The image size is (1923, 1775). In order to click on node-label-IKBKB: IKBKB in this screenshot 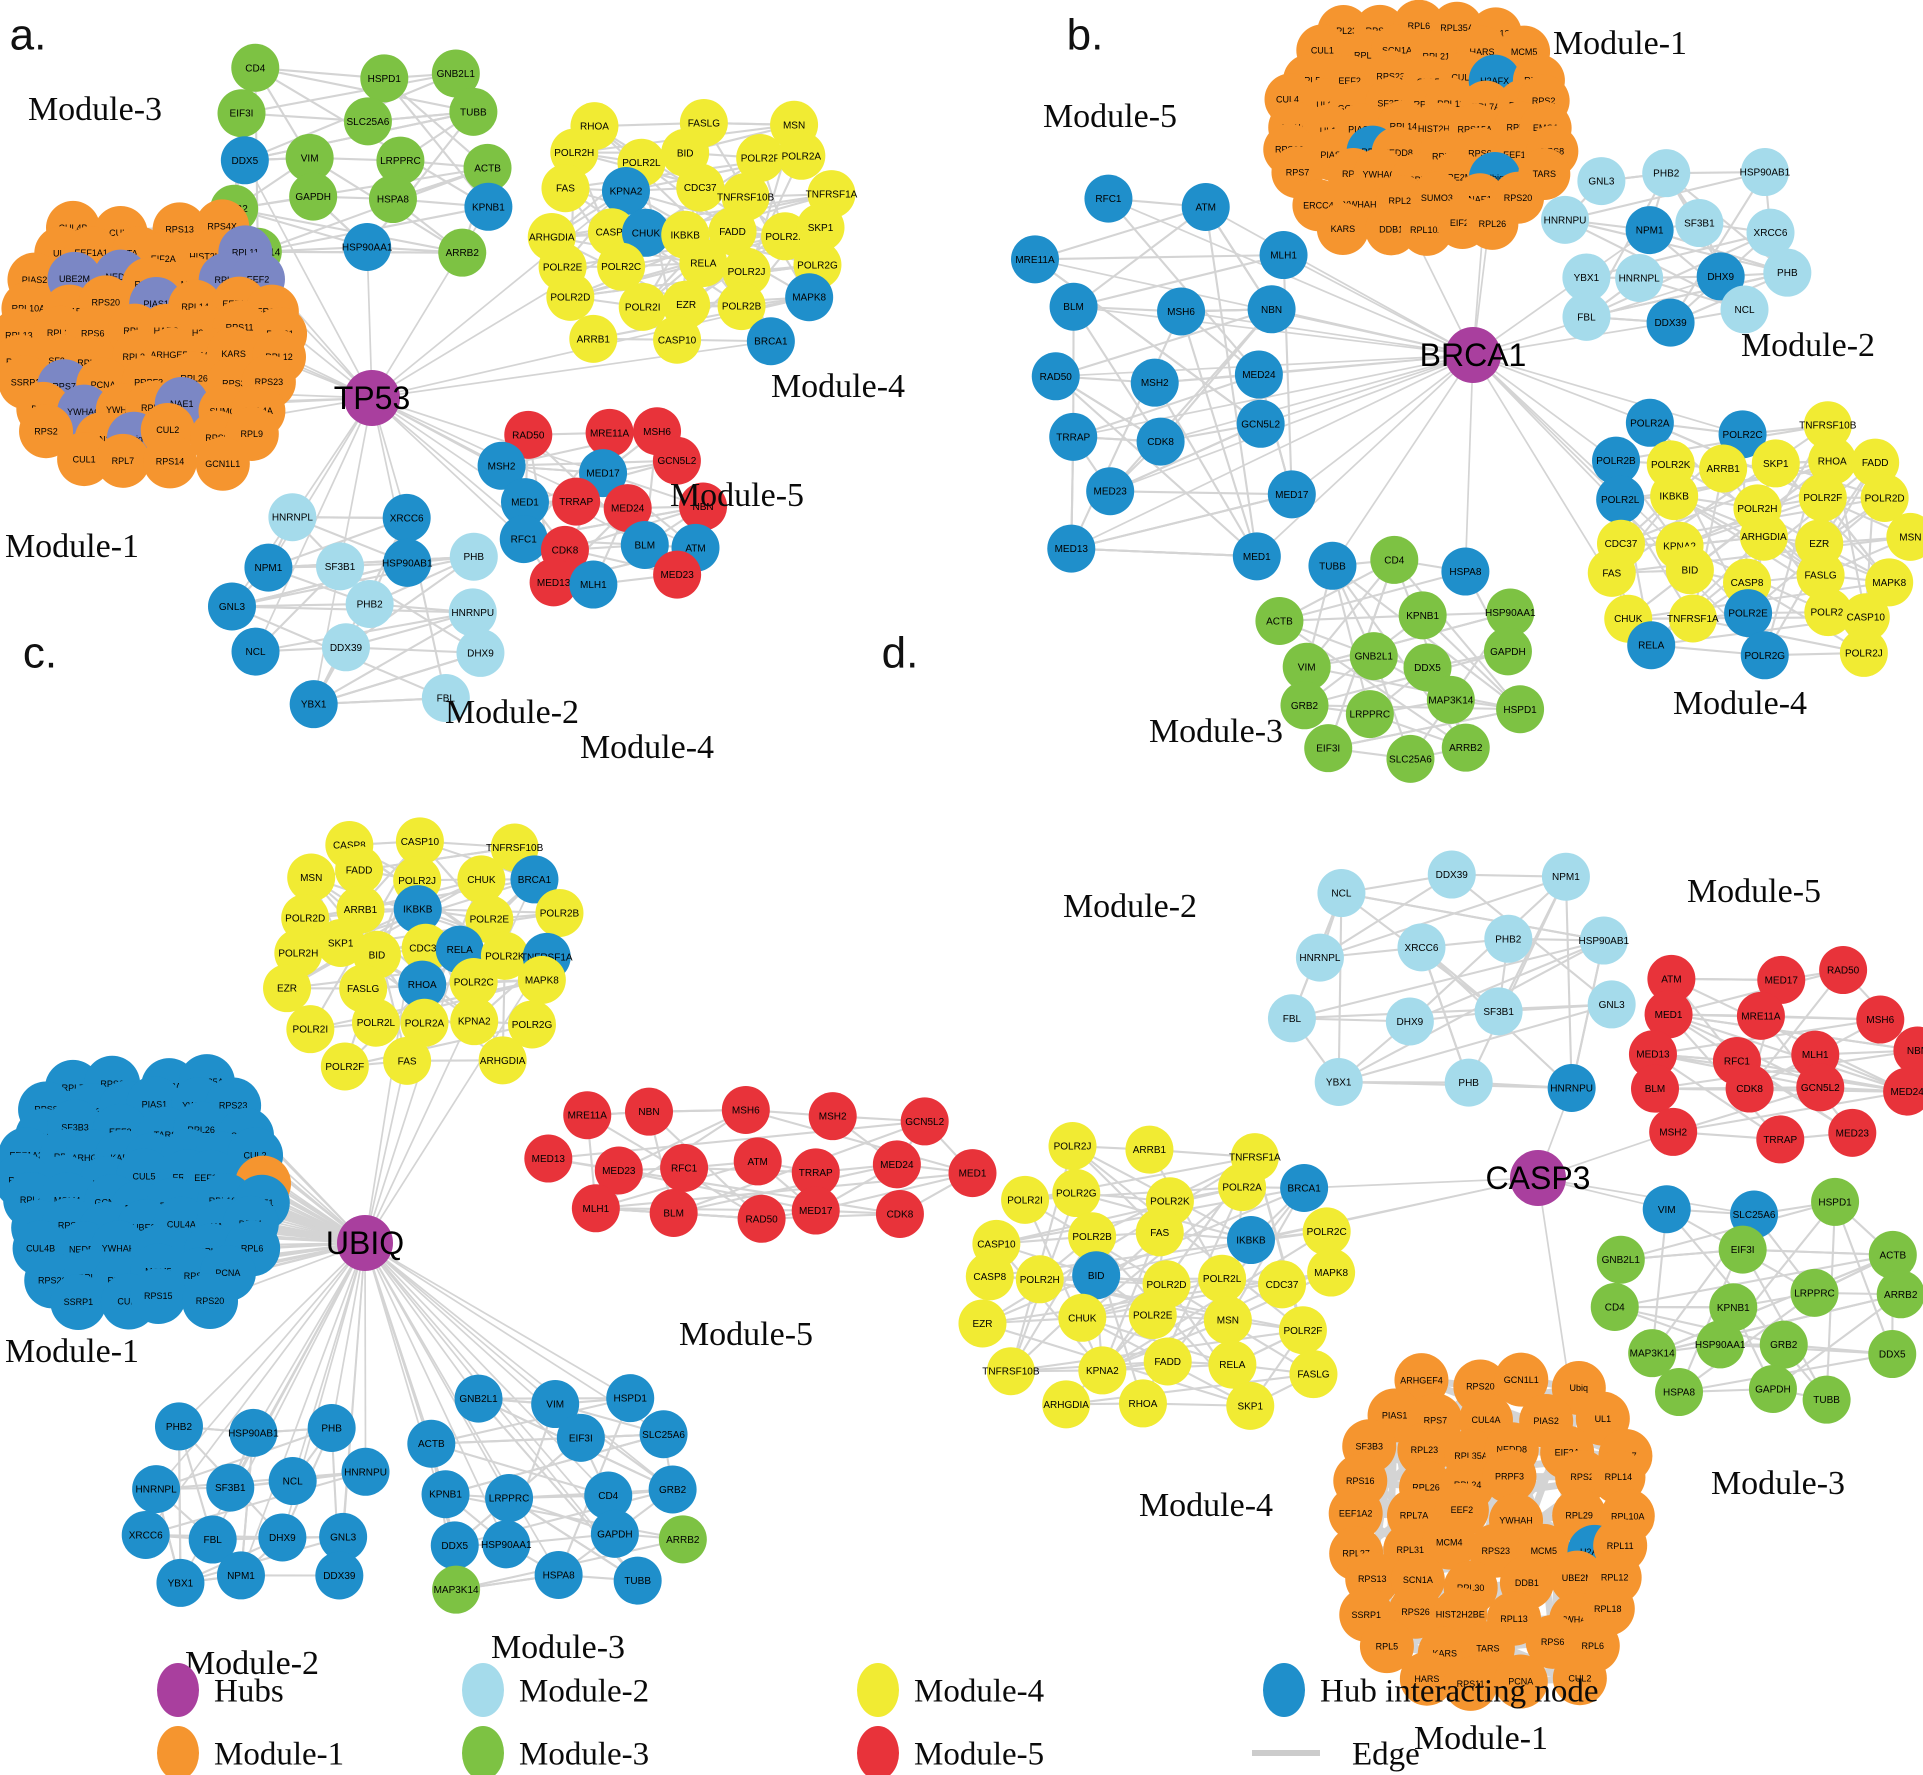, I will do `click(418, 910)`.